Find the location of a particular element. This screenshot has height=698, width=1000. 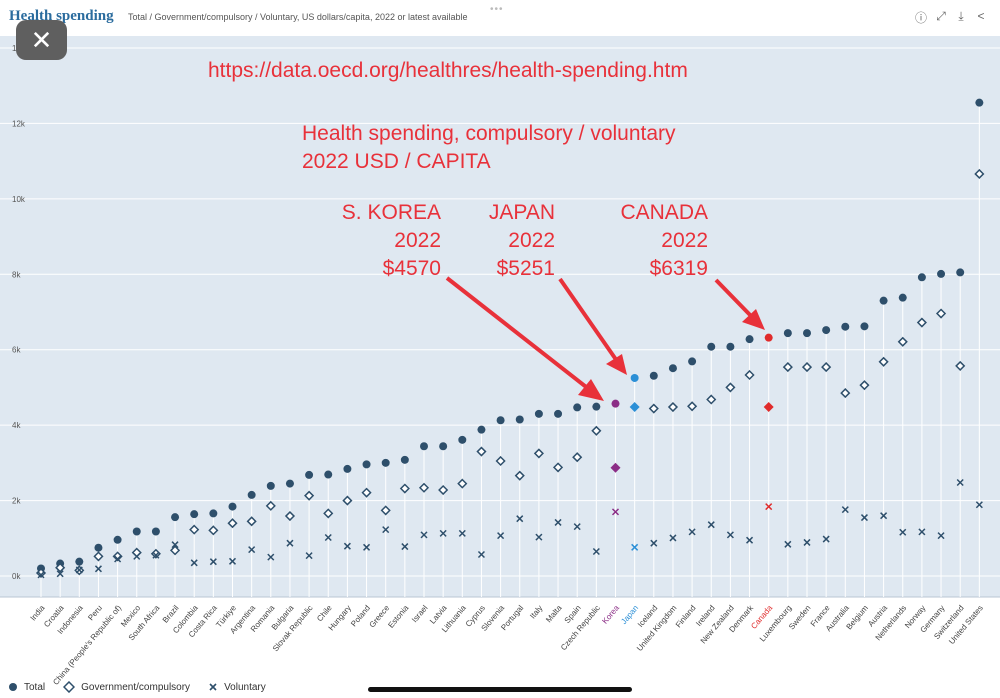

korea-label-1: S. KOREA is located at coordinates (391, 212).